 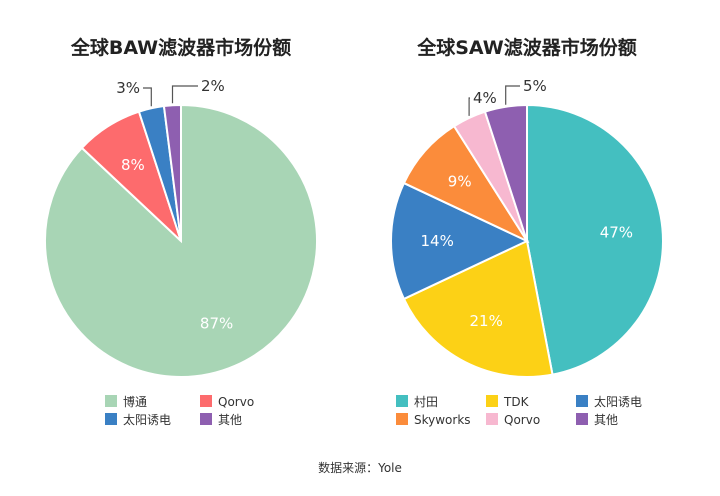 I want to click on saw-legend-label-tdk: TDK, so click(x=516, y=402).